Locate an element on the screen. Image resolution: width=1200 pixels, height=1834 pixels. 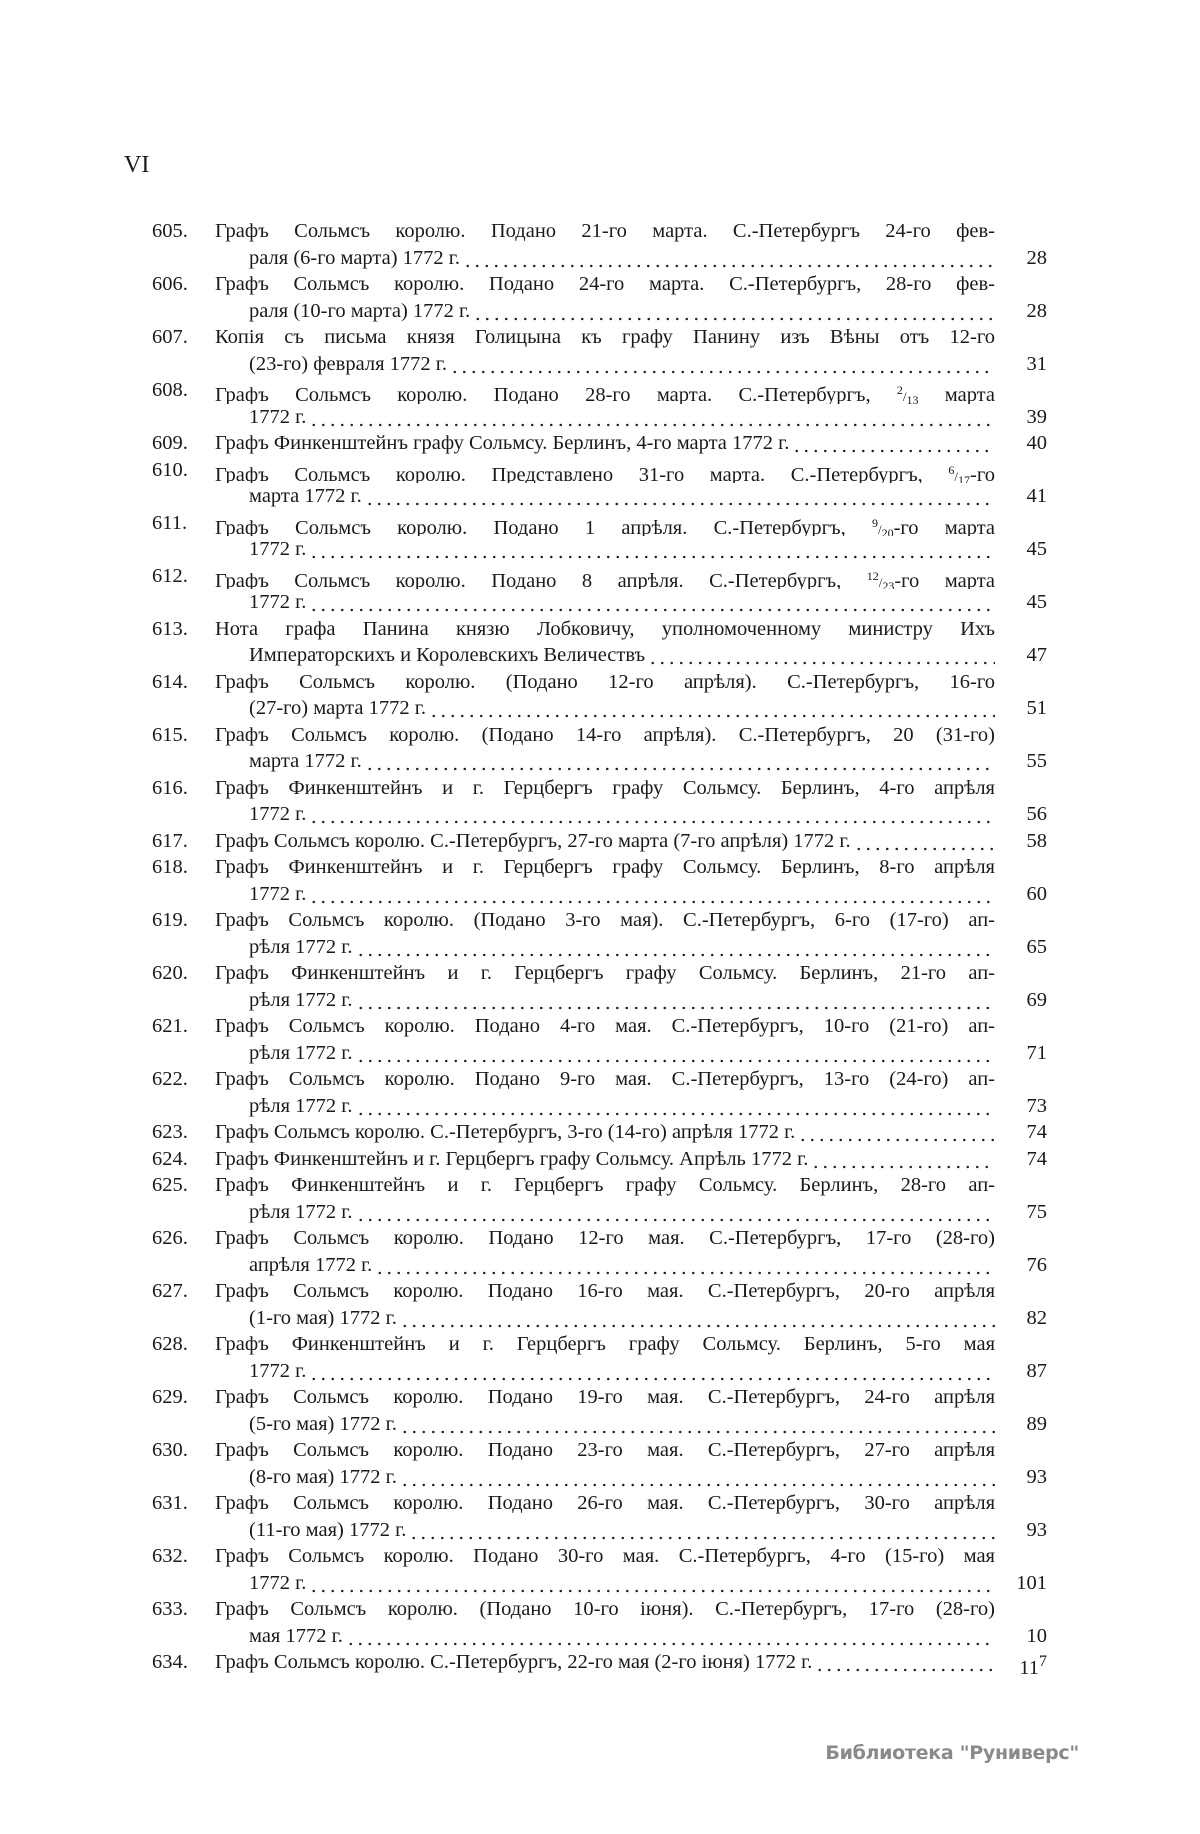
entry-number: 618. is located at coordinates (170, 867).